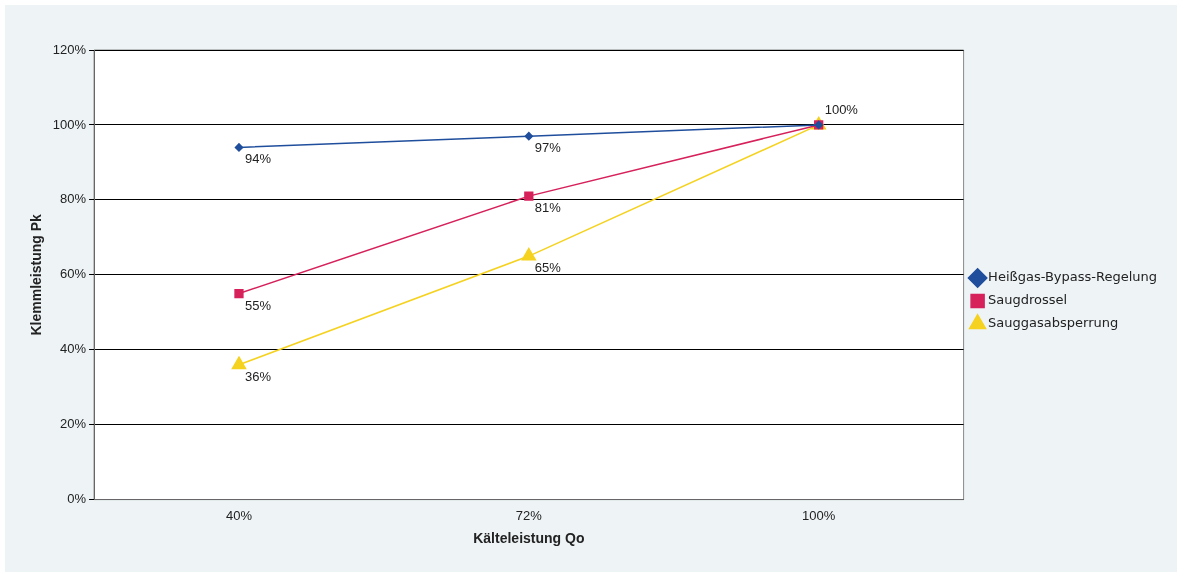  What do you see at coordinates (69, 124) in the screenshot?
I see `y-tick-label: 100%` at bounding box center [69, 124].